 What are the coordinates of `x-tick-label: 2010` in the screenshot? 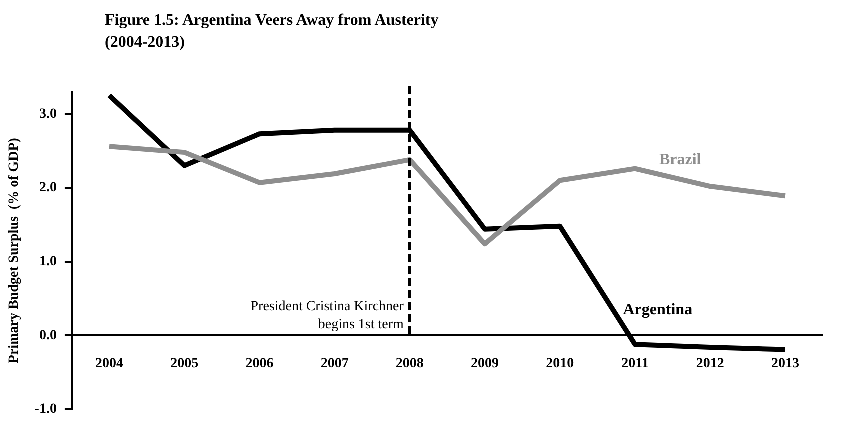 It's located at (560, 364).